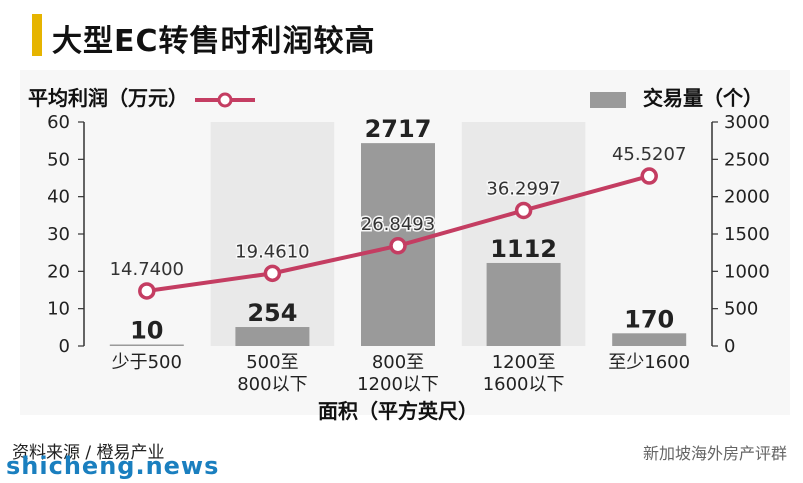 The image size is (803, 483). What do you see at coordinates (714, 453) in the screenshot?
I see `credit-note: 新加坡海外房产评群` at bounding box center [714, 453].